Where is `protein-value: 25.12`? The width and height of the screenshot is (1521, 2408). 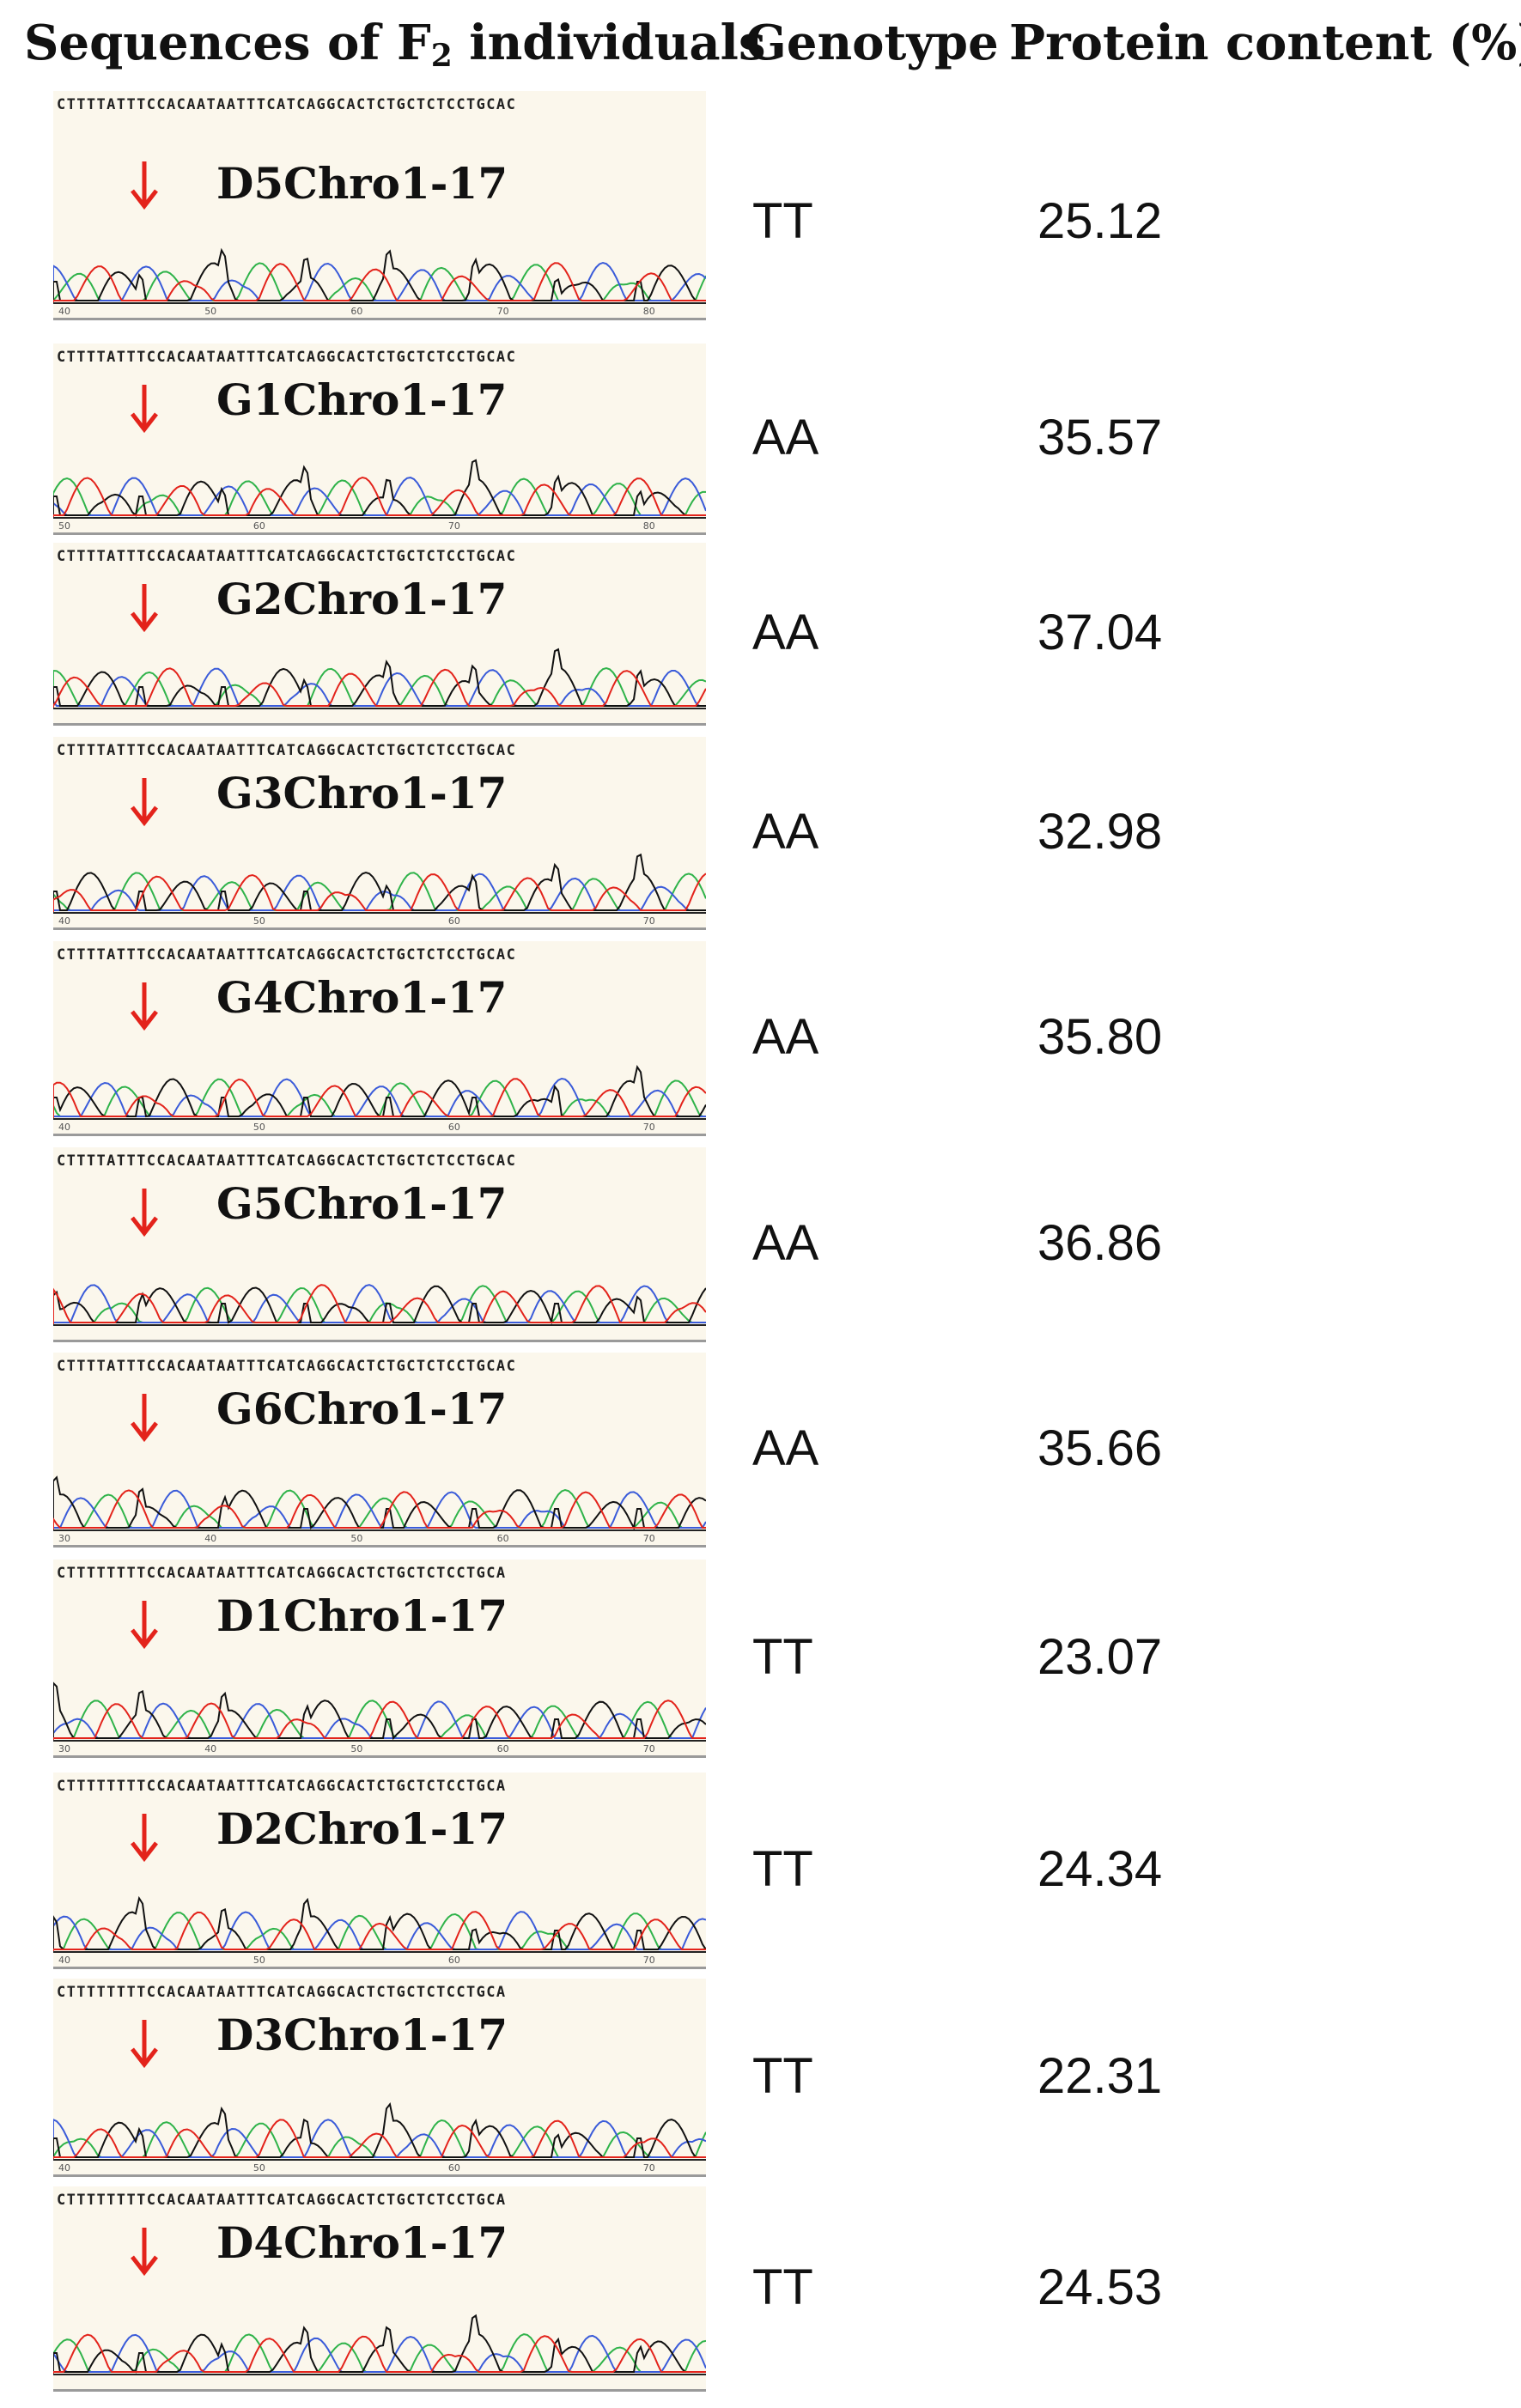
protein-value: 25.12 is located at coordinates (1100, 221).